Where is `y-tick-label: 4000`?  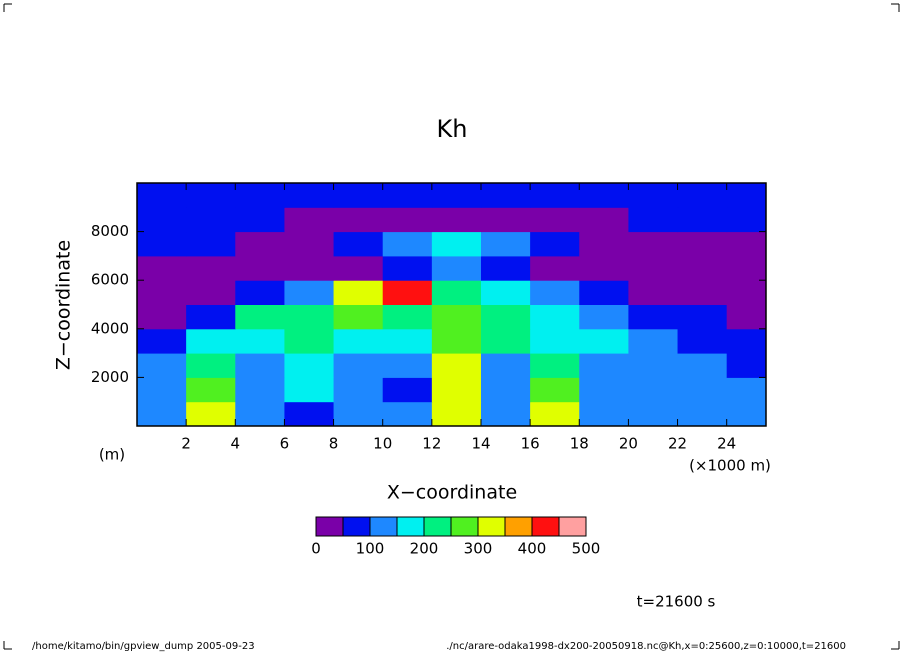
y-tick-label: 4000 is located at coordinates (110, 328).